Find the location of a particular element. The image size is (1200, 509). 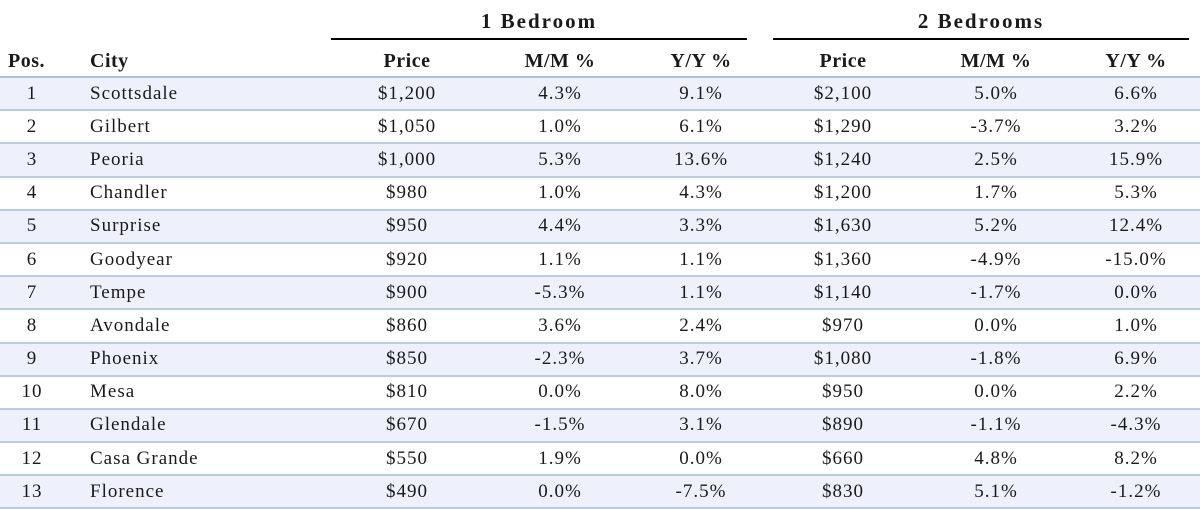

cell-2br-price: $1,140 is located at coordinates (843, 293).